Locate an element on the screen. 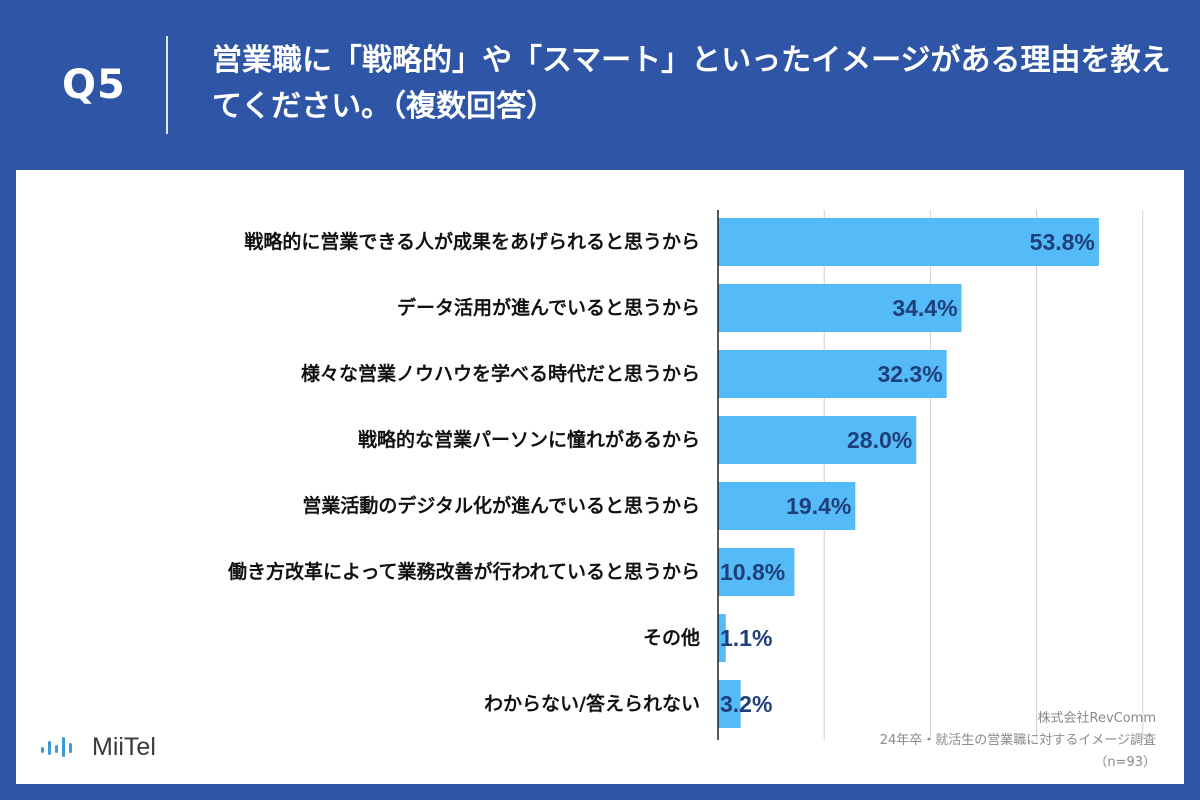 The image size is (1200, 800). category-label: 戦略的に営業できる人が成果をあげられると思うから is located at coordinates (472, 241).